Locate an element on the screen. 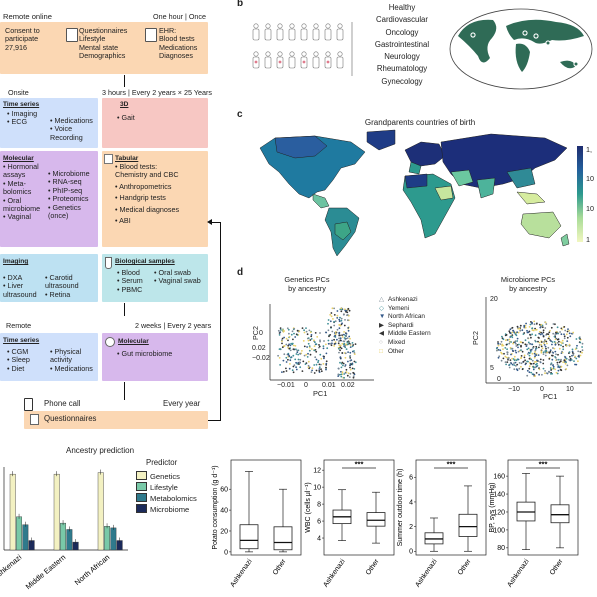  legend-symbol-icon: ▼ is located at coordinates (382, 317).